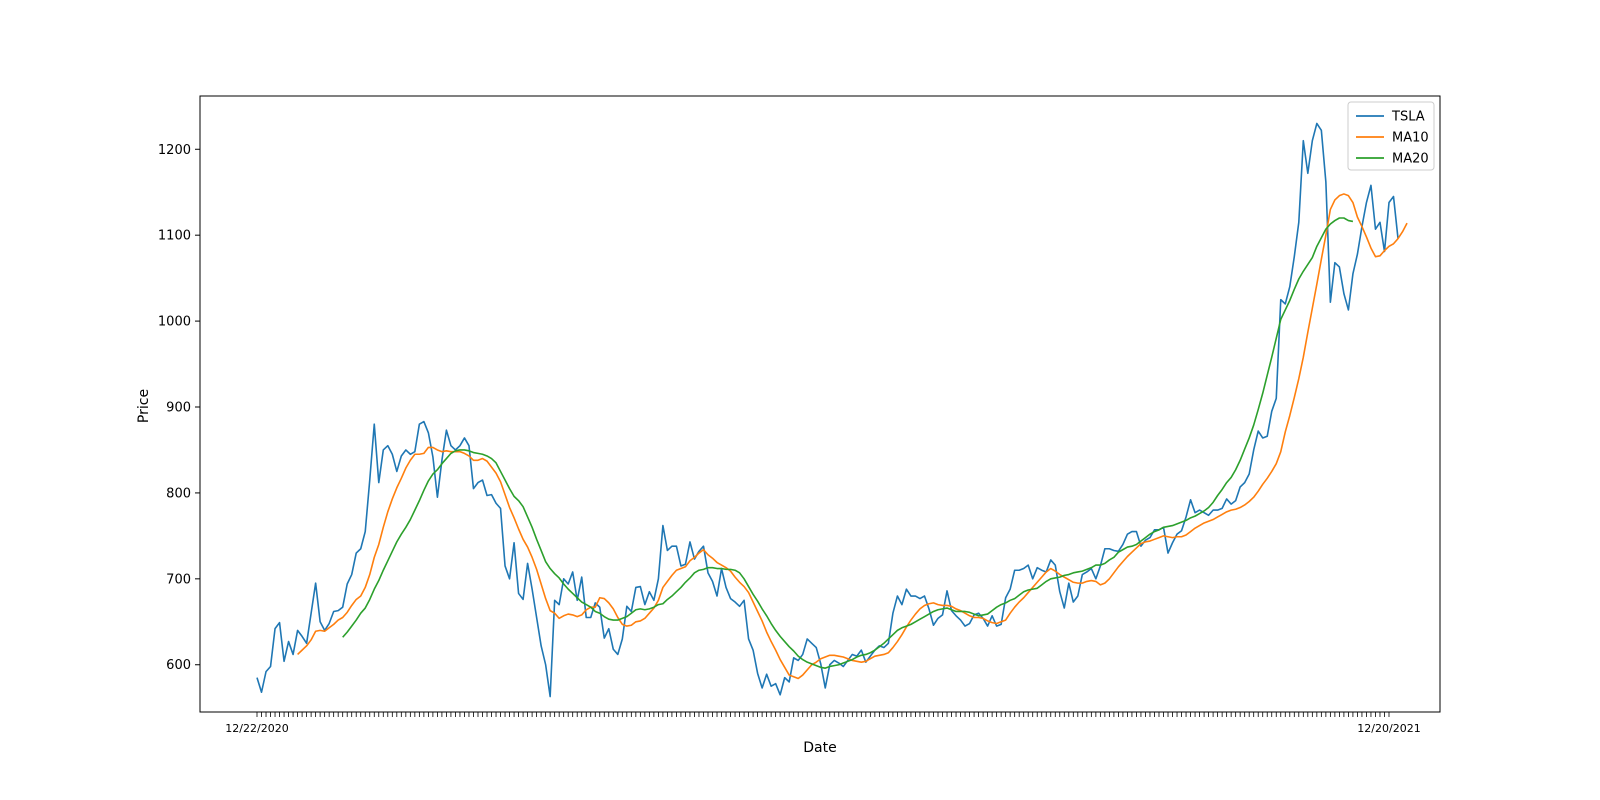  What do you see at coordinates (178, 579) in the screenshot?
I see `y-tick-label: 700` at bounding box center [178, 579].